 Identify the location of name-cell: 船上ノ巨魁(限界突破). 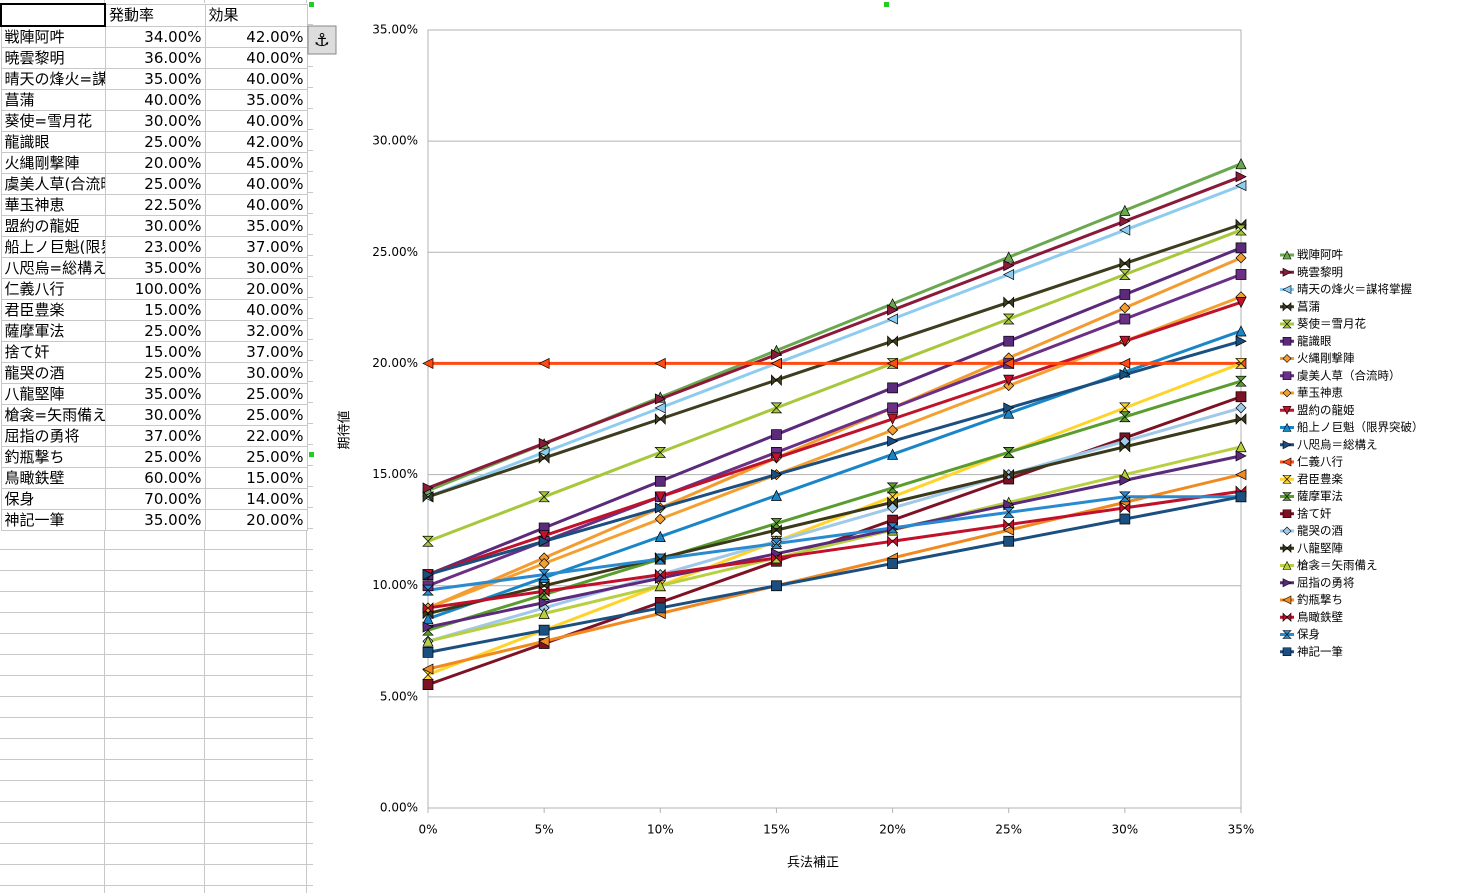
(53, 247).